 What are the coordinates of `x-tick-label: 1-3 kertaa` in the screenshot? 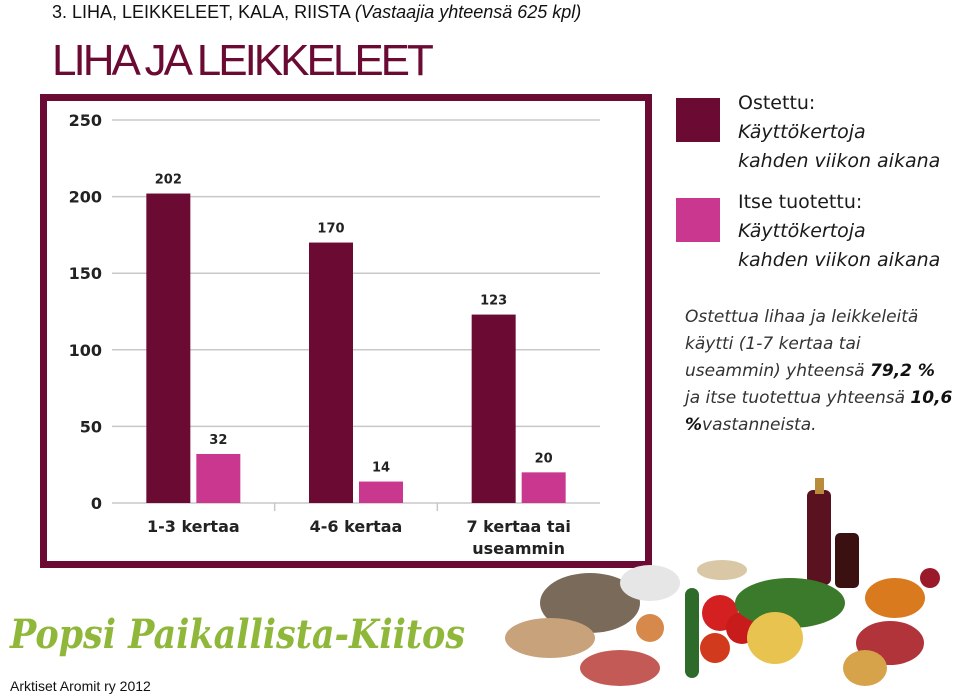 It's located at (193, 526).